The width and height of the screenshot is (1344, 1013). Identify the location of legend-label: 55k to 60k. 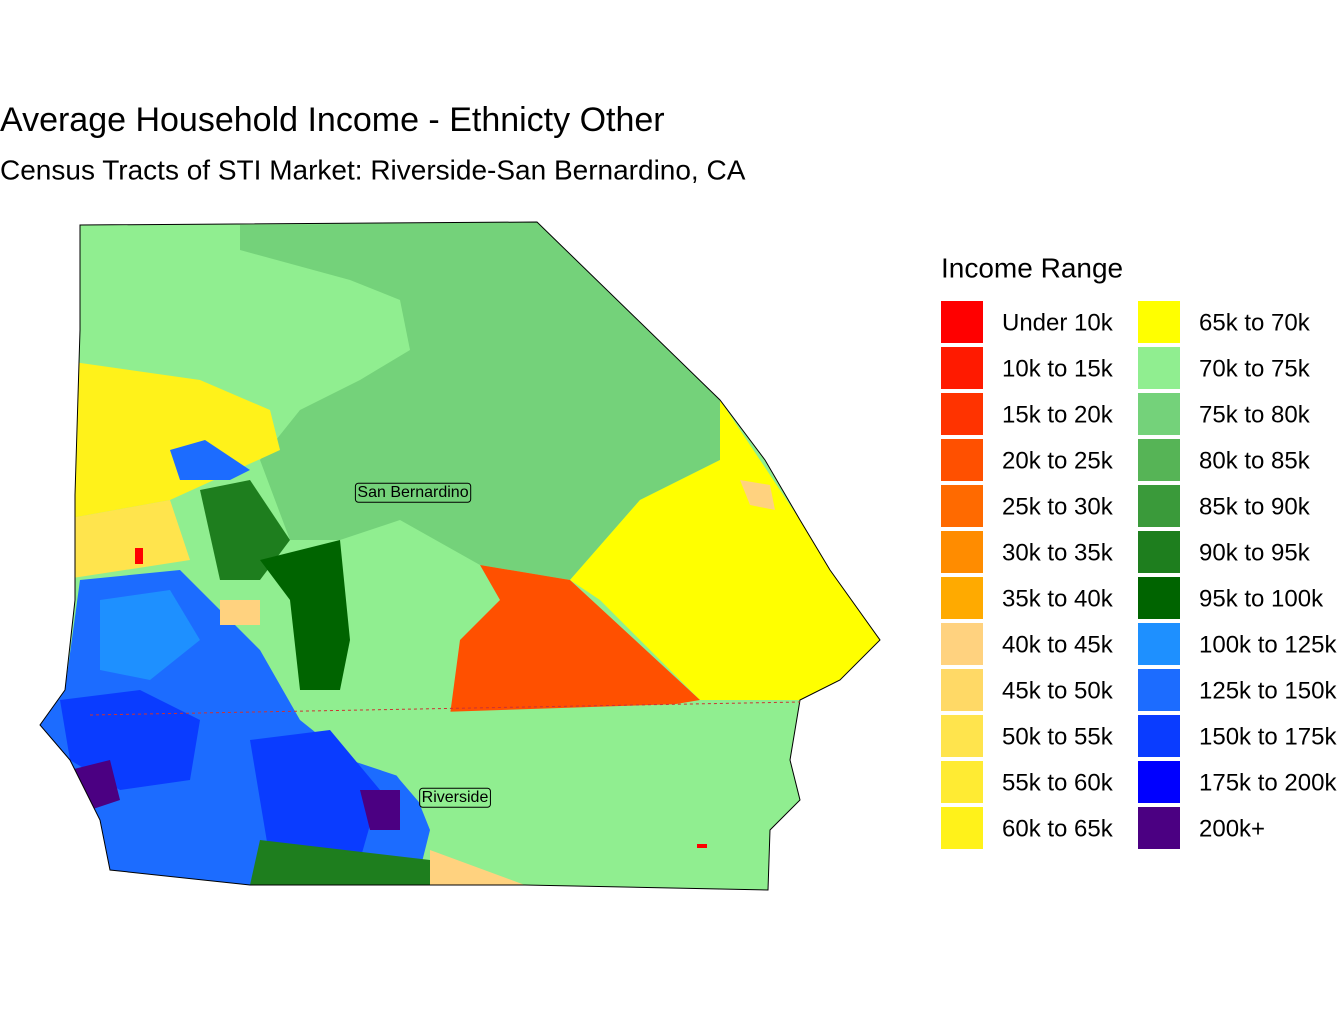
(1058, 782).